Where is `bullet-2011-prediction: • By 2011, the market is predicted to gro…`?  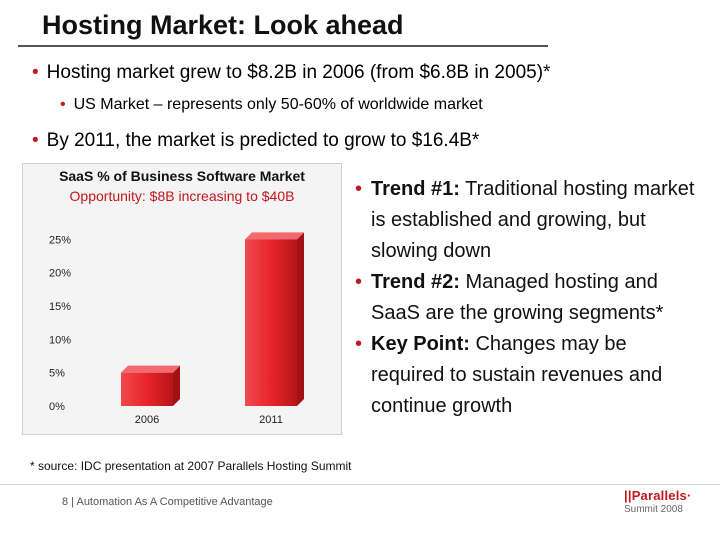
bullet-2011-prediction: • By 2011, the market is predicted to gro… is located at coordinates (255, 141).